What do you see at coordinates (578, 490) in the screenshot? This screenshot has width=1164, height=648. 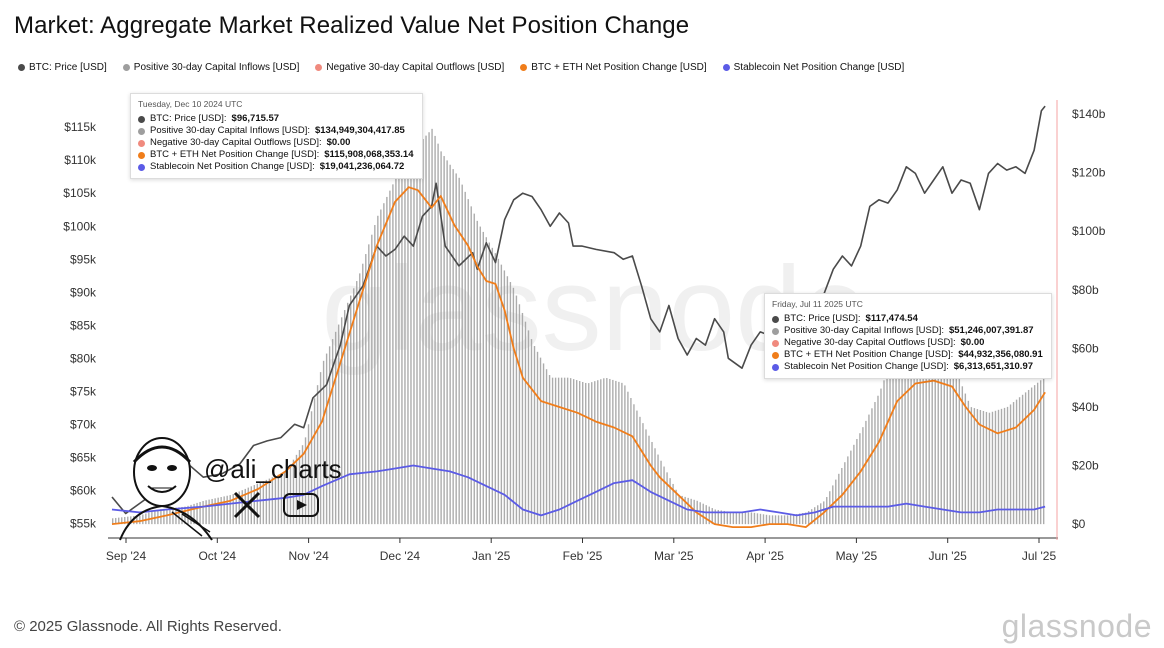 I see `stablecoin-net-position-change-usd-line` at bounding box center [578, 490].